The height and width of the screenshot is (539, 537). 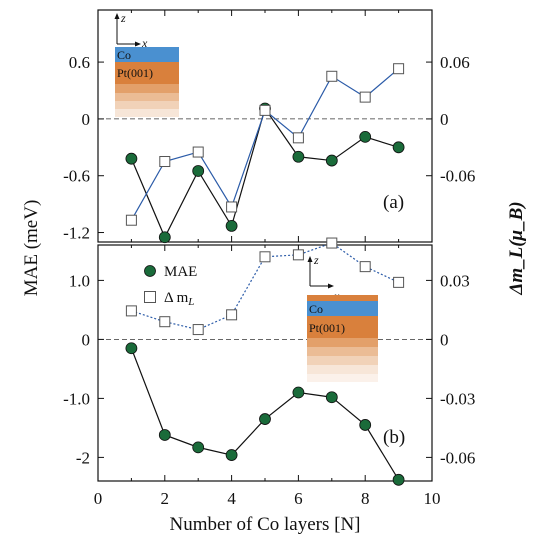 What do you see at coordinates (124, 55) in the screenshot?
I see `inset-a-co-label: Co` at bounding box center [124, 55].